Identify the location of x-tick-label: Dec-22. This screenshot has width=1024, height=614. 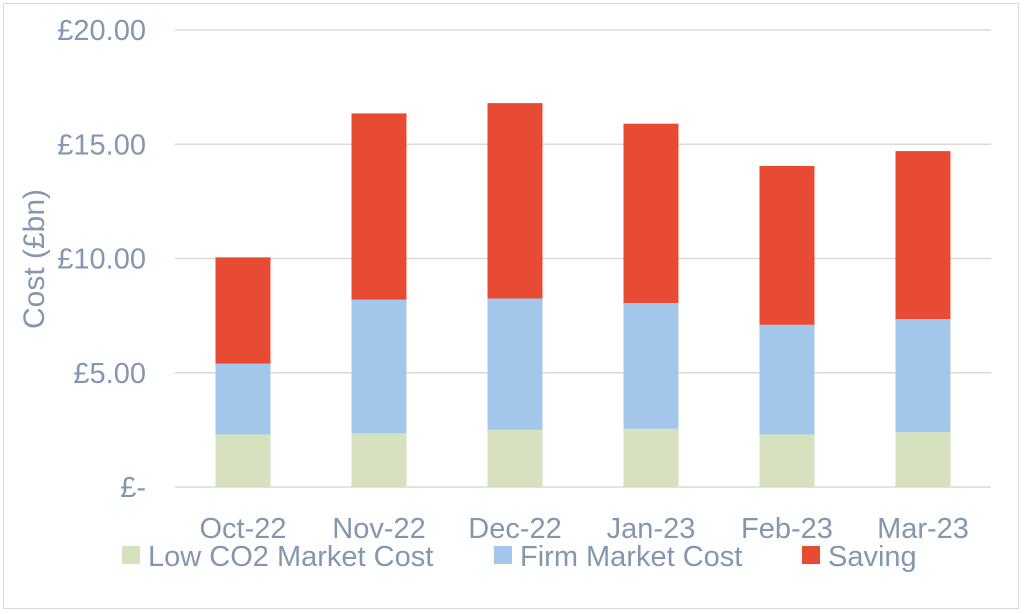
(515, 529).